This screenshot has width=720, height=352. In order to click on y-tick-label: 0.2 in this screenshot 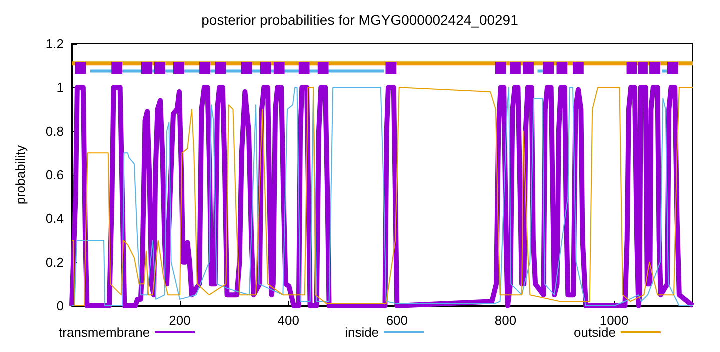, I will do `click(55, 262)`.